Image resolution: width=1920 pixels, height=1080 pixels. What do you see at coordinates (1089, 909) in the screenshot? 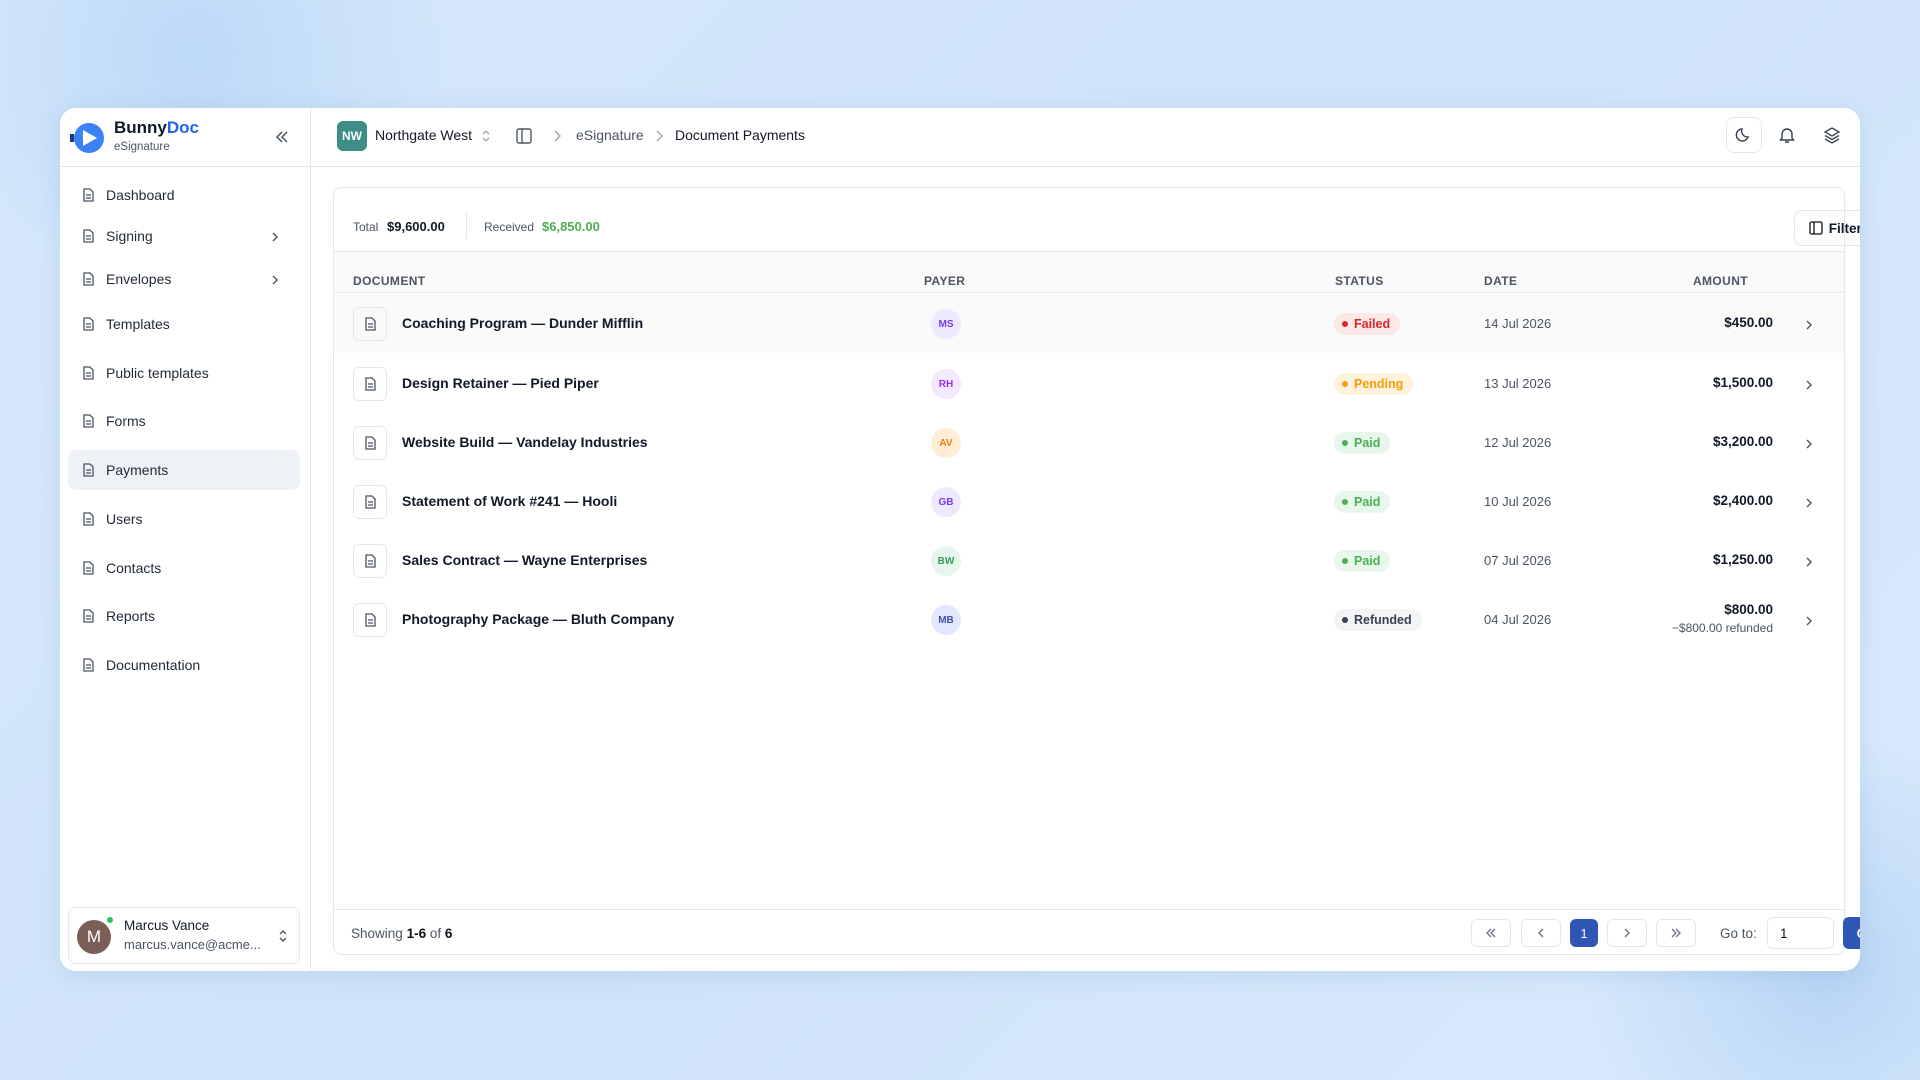
I see `footer-divider` at bounding box center [1089, 909].